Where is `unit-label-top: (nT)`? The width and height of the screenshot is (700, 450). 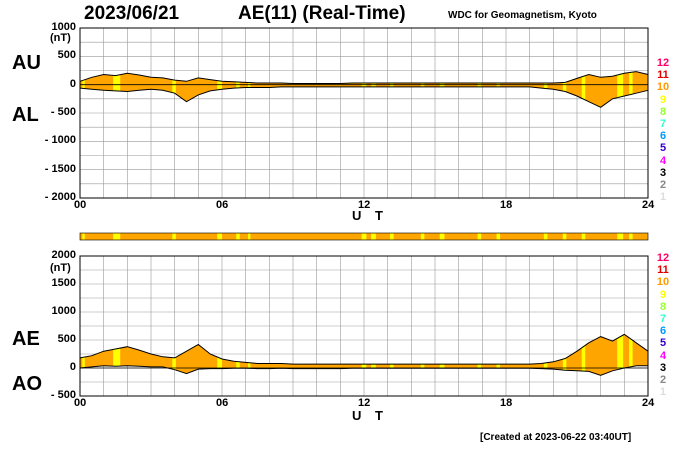 unit-label-top: (nT) is located at coordinates (60, 38).